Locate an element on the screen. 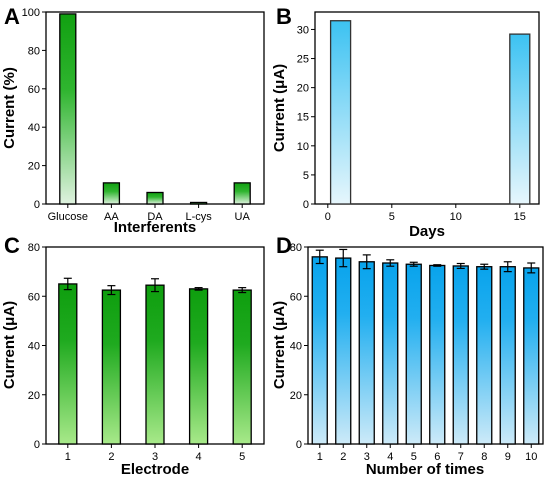  x-tick-label-b-0: 0 is located at coordinates (328, 217).